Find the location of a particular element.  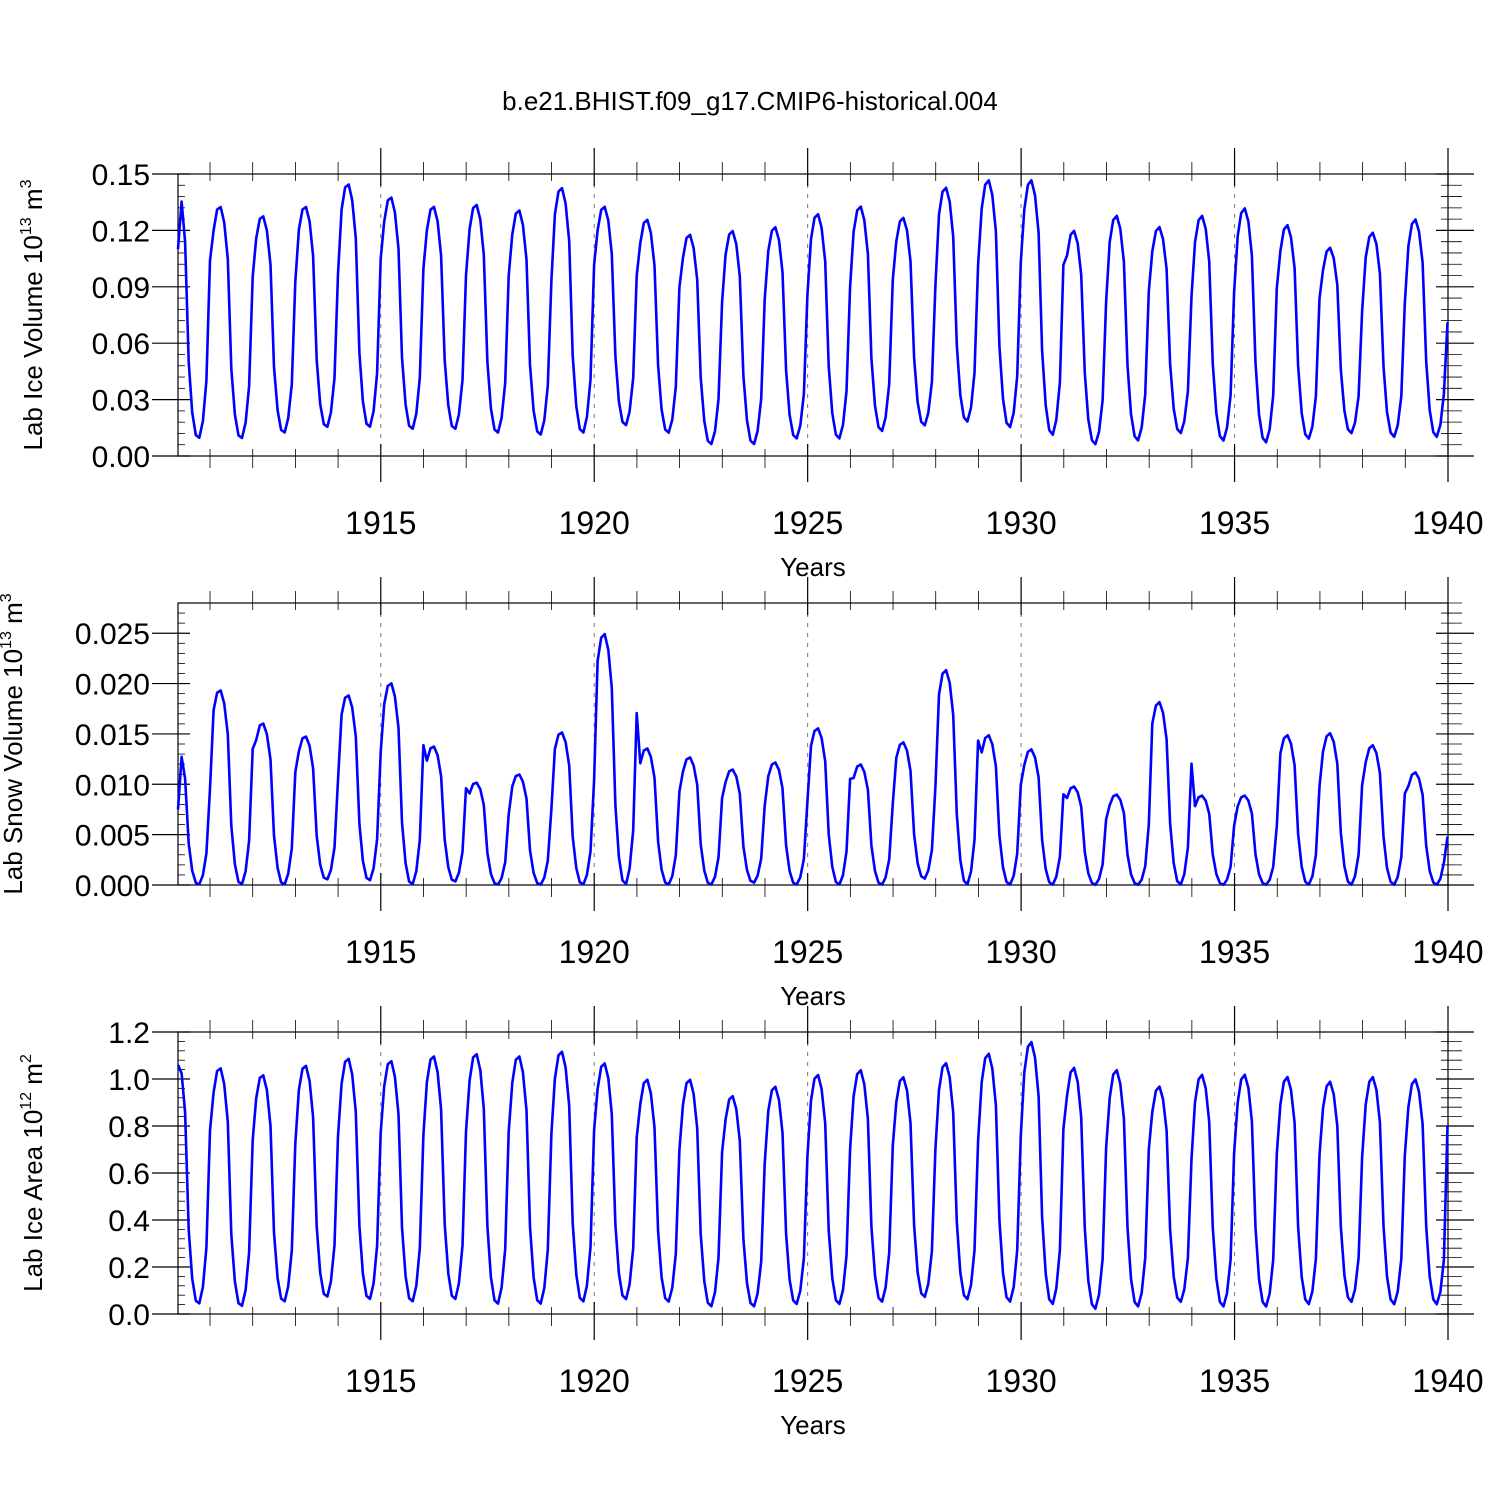

y-axis-label: Lab Ice Area 1012 m2 is located at coordinates (33, 1173).